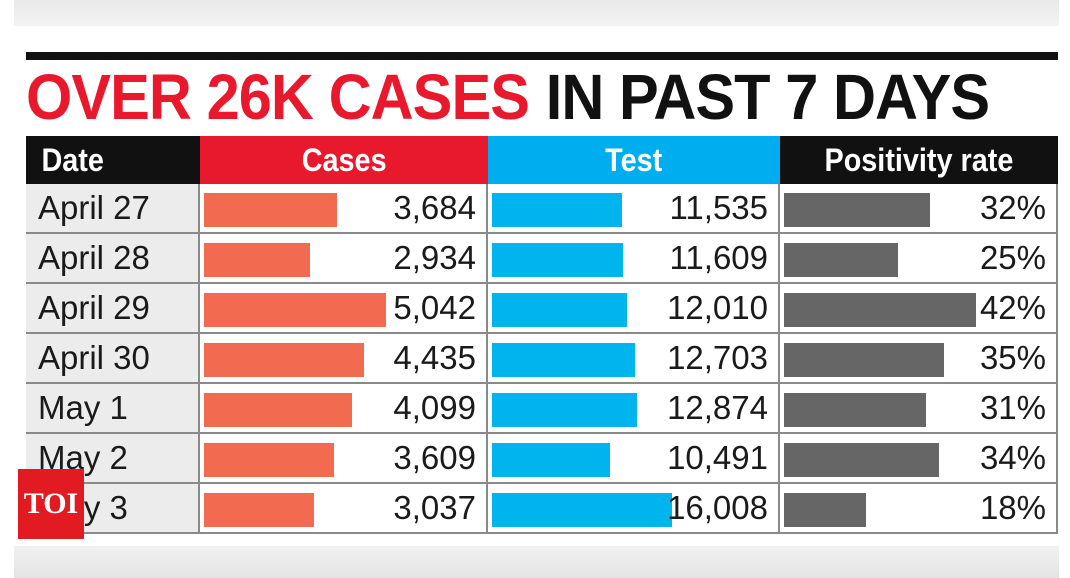 The width and height of the screenshot is (1070, 578). I want to click on table-row: April 30 4,435 12,703 35%, so click(542, 359).